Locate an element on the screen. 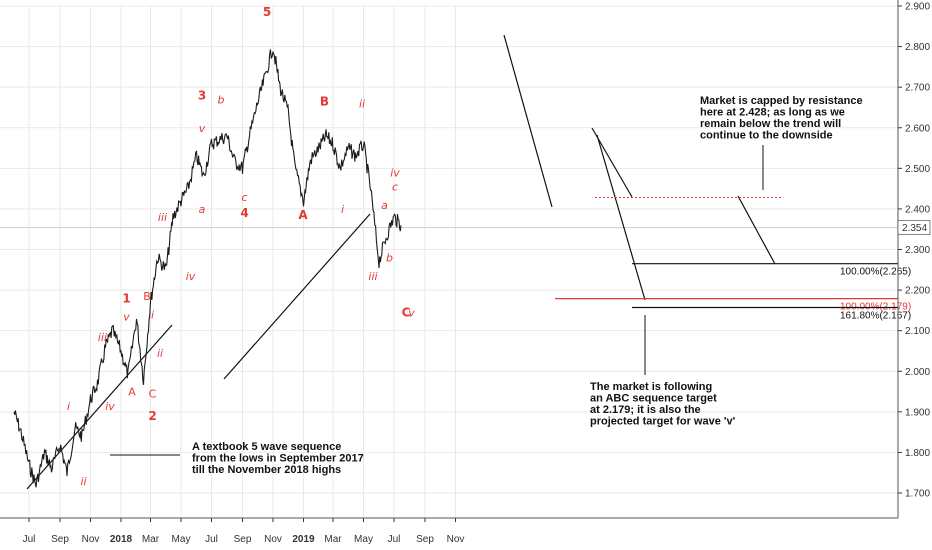 This screenshot has width=932, height=550. trendline-wave1 is located at coordinates (99, 407).